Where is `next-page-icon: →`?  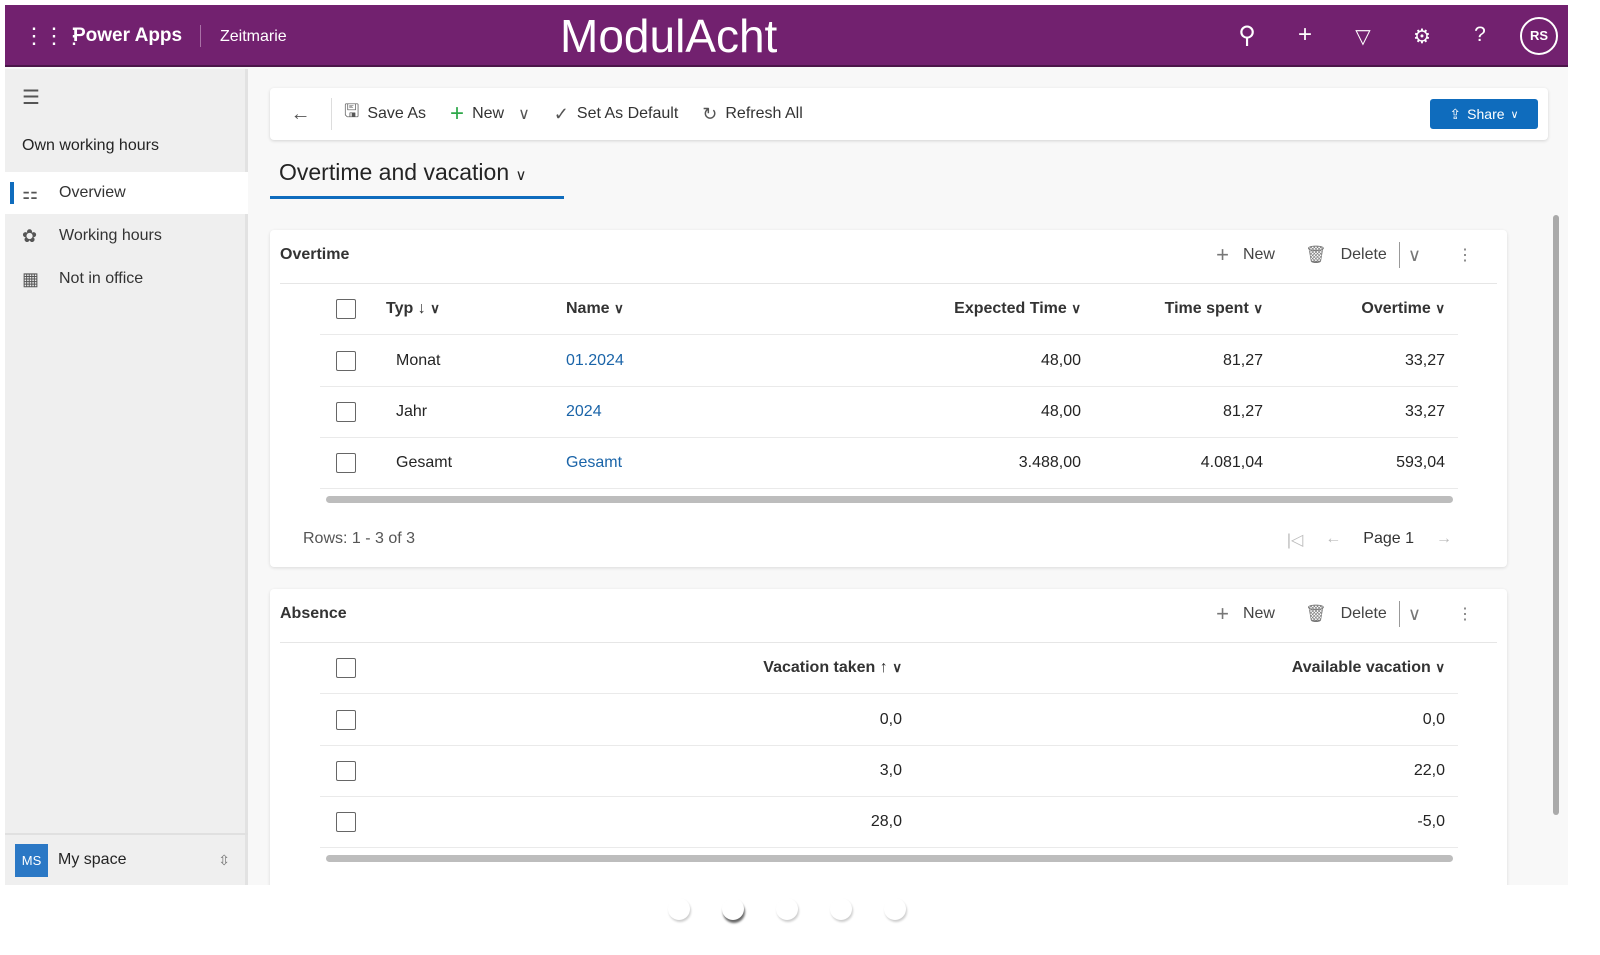
next-page-icon: → is located at coordinates (1444, 538).